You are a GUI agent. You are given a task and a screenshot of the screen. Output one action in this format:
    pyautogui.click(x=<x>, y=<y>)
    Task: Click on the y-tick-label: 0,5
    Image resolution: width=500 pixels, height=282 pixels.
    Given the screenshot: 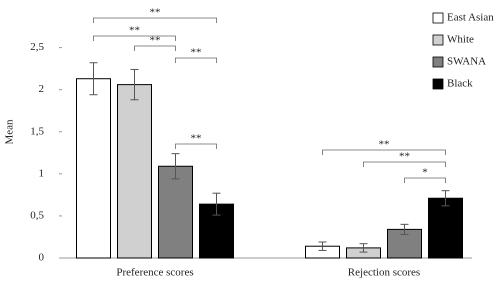 What is the action you would take?
    pyautogui.click(x=37, y=215)
    